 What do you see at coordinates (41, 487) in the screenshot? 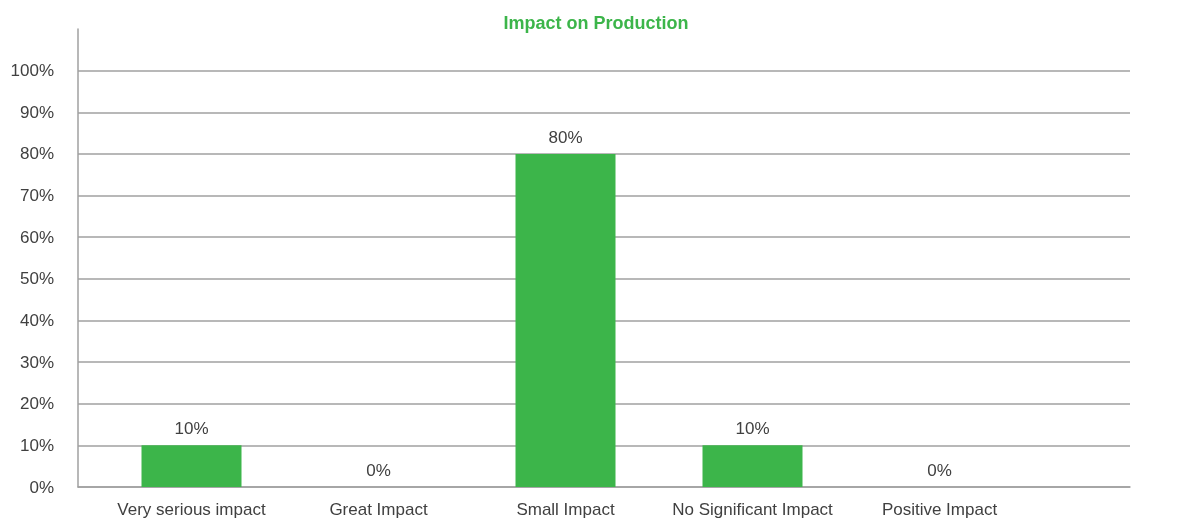
I see `y-tick-label: 0%` at bounding box center [41, 487].